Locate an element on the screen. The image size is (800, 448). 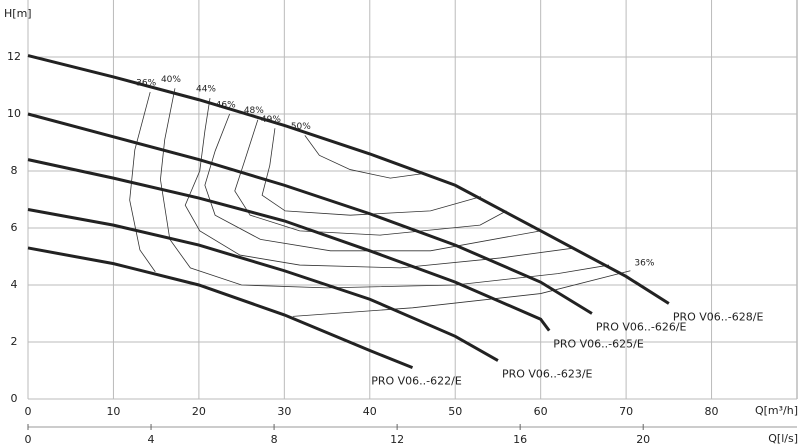
y-tick-label: 10 is located at coordinates (14, 113).